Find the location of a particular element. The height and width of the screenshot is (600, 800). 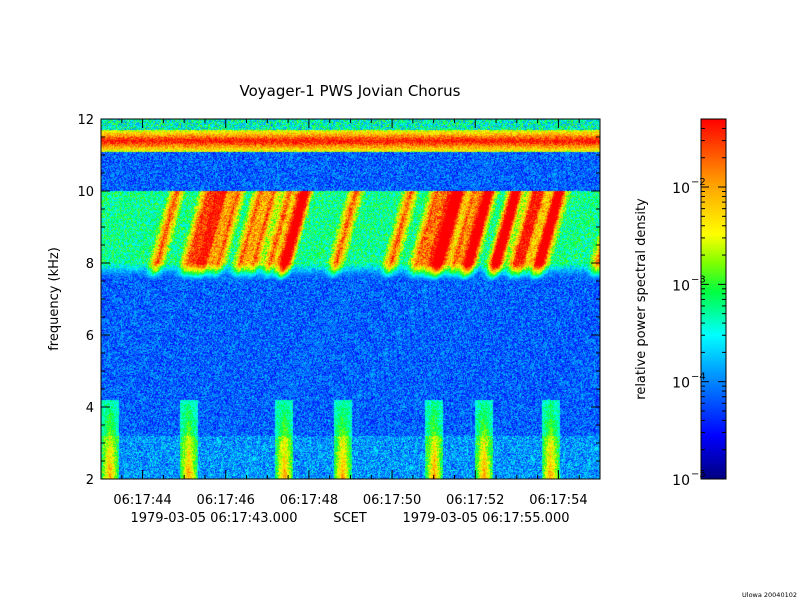

x-tick-label: 06:17:44 is located at coordinates (142, 500).